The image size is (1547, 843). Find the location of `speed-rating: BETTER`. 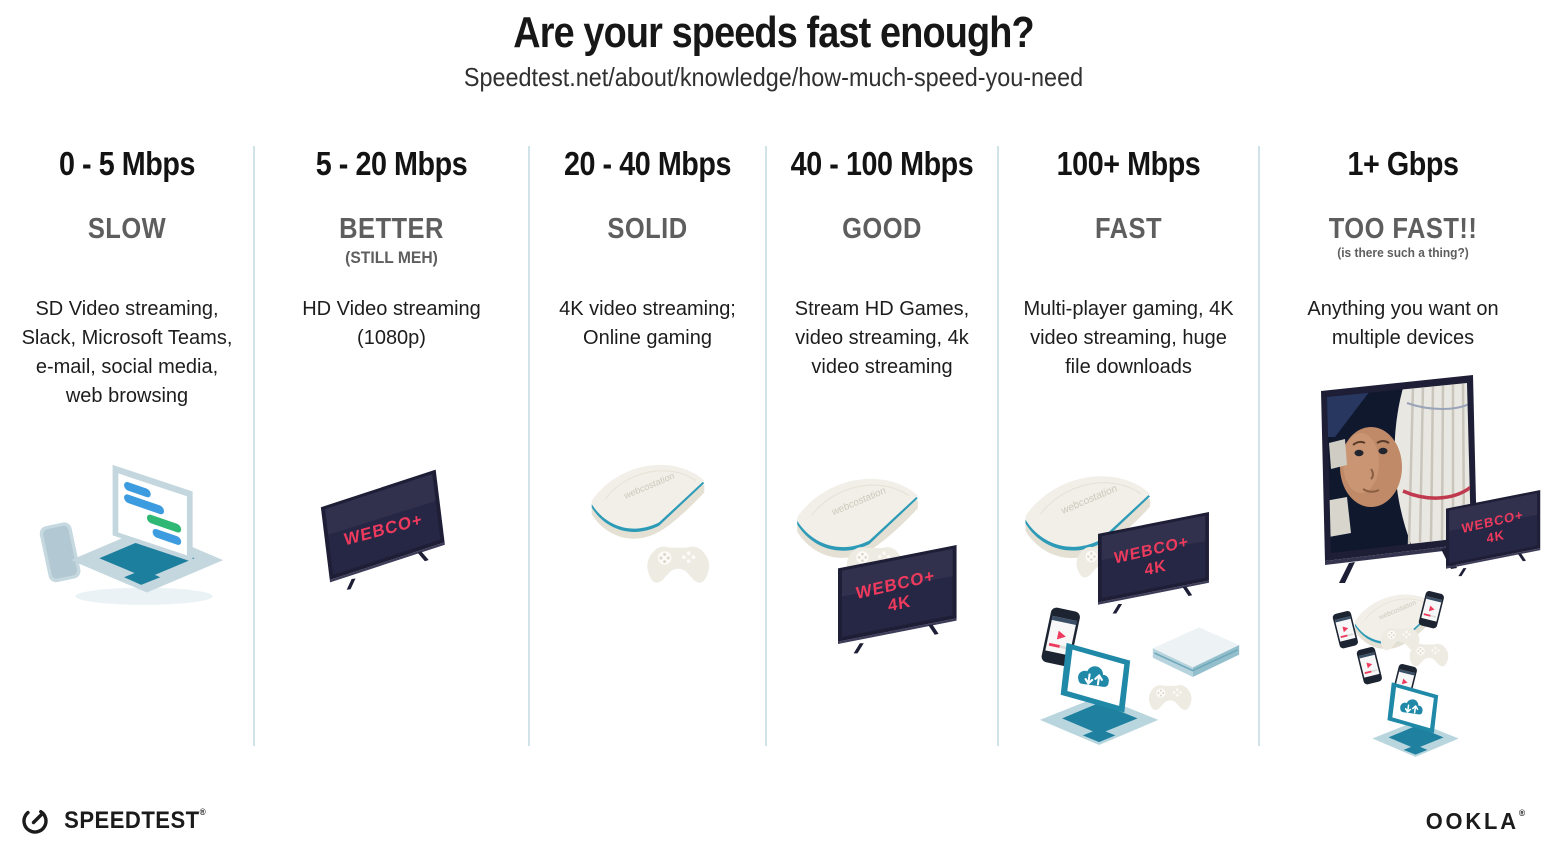

speed-rating: BETTER is located at coordinates (391, 229).